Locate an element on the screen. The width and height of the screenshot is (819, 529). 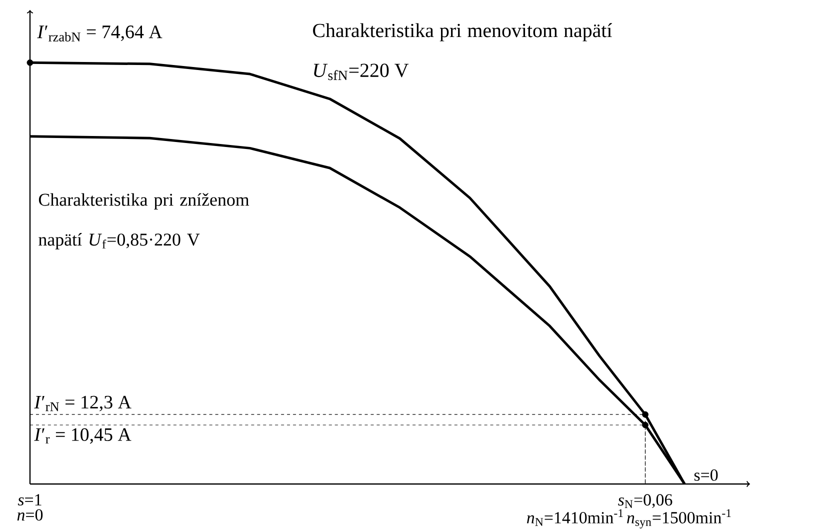
x-tick-label: s=1 is located at coordinates (30, 500).